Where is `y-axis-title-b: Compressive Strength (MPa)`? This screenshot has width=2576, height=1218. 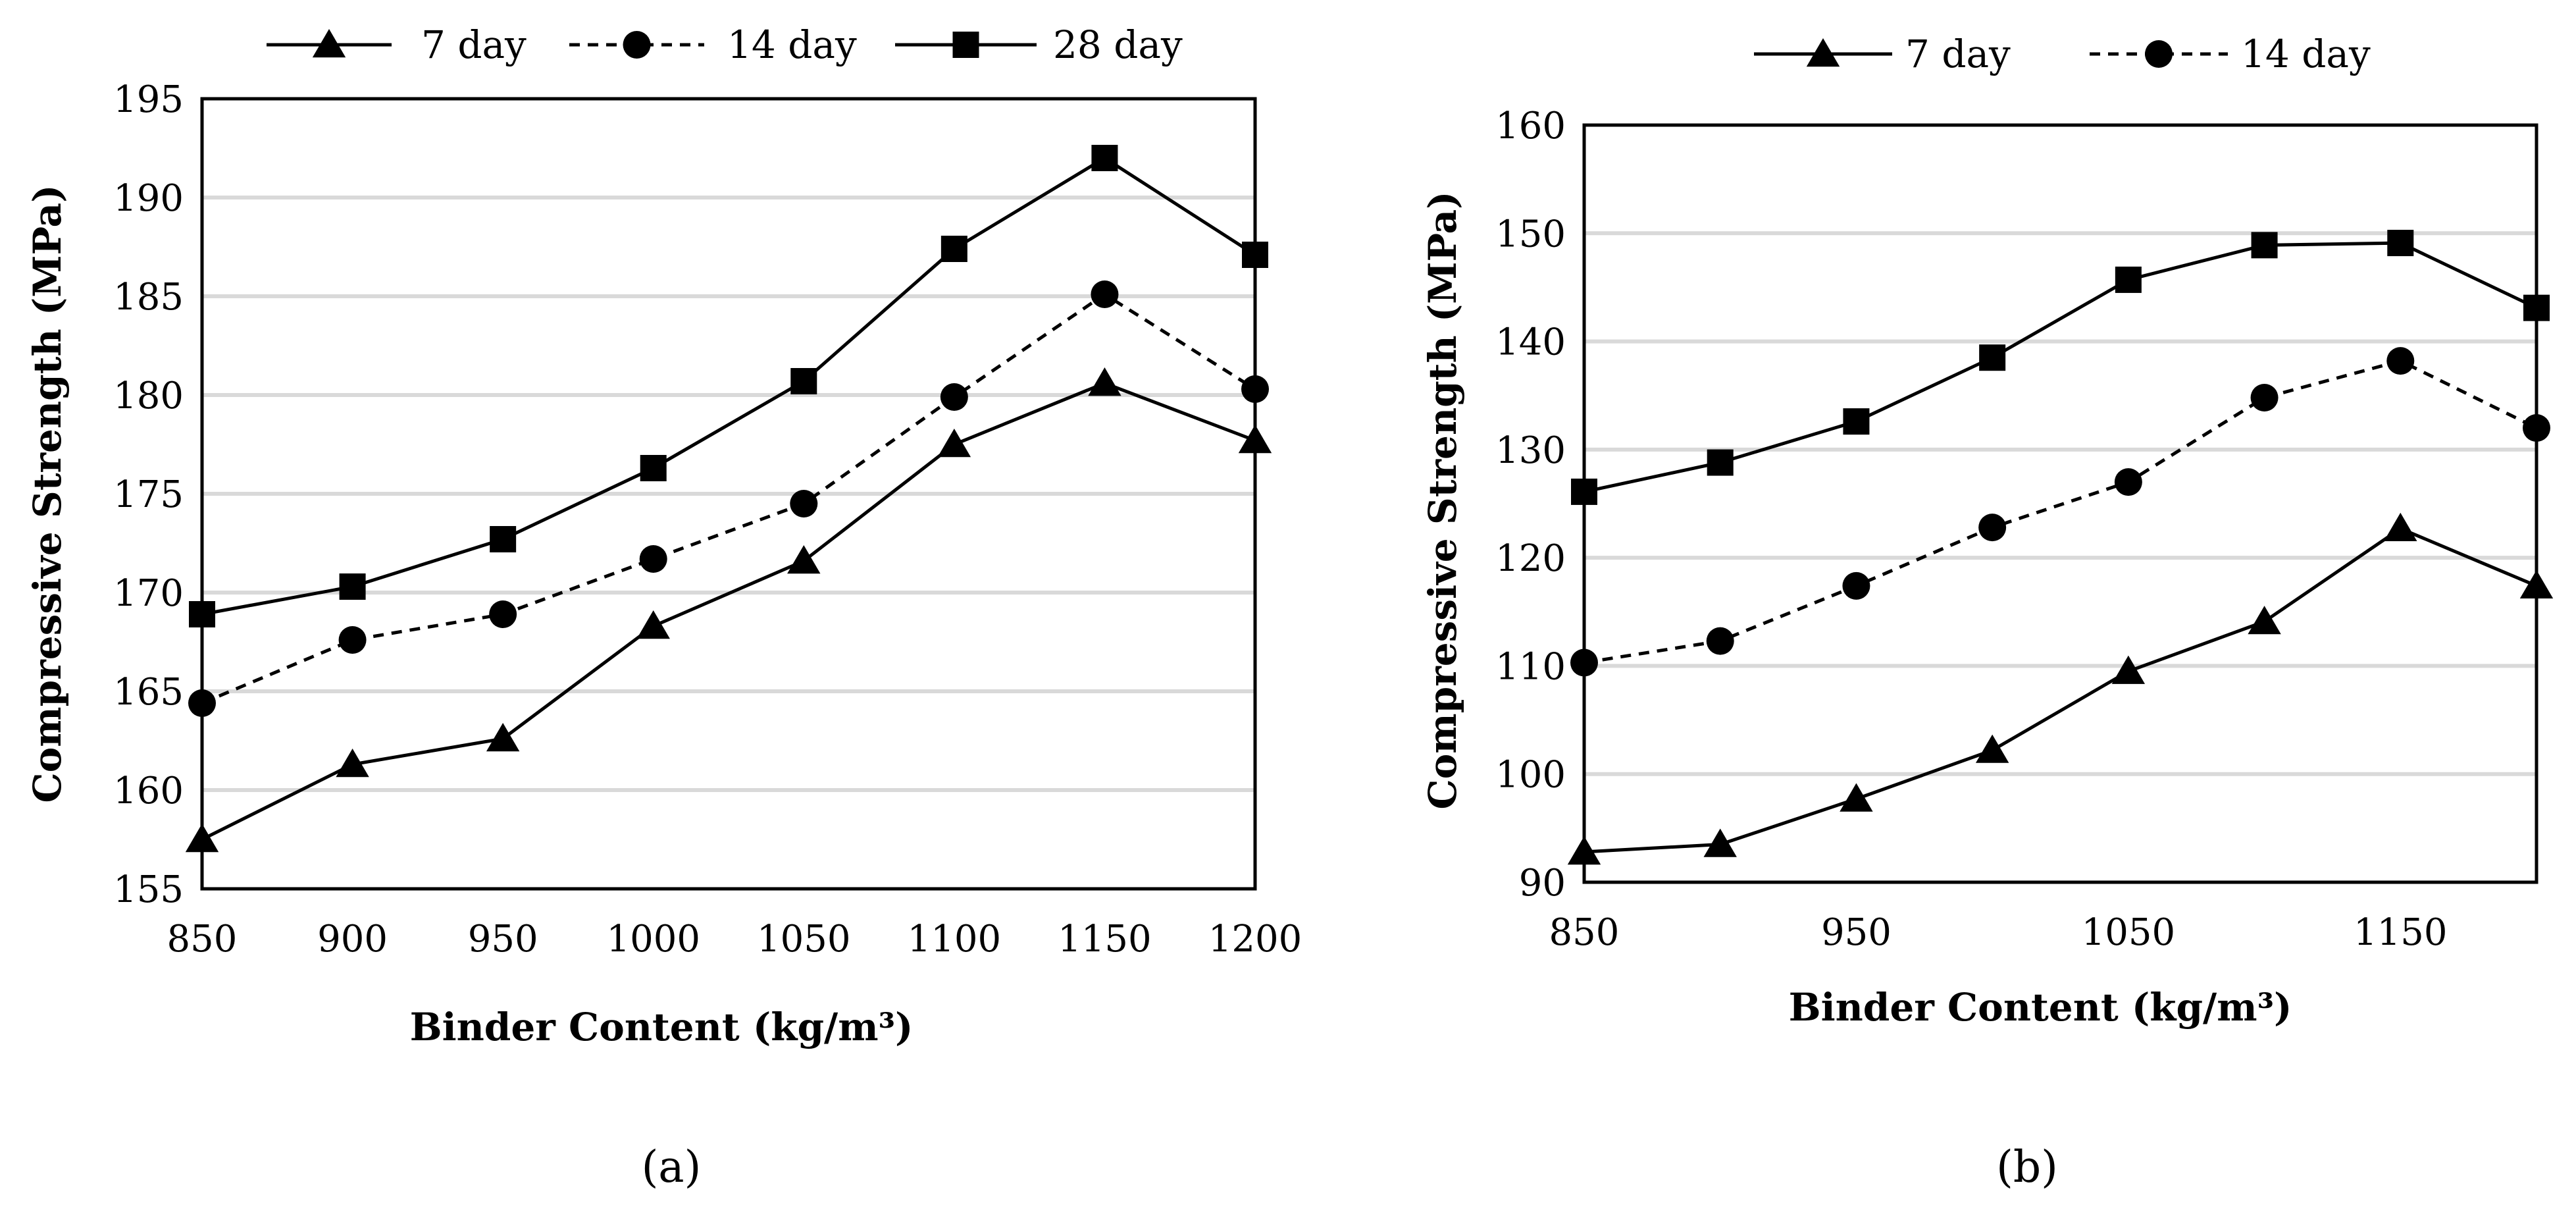 y-axis-title-b: Compressive Strength (MPa) is located at coordinates (1442, 500).